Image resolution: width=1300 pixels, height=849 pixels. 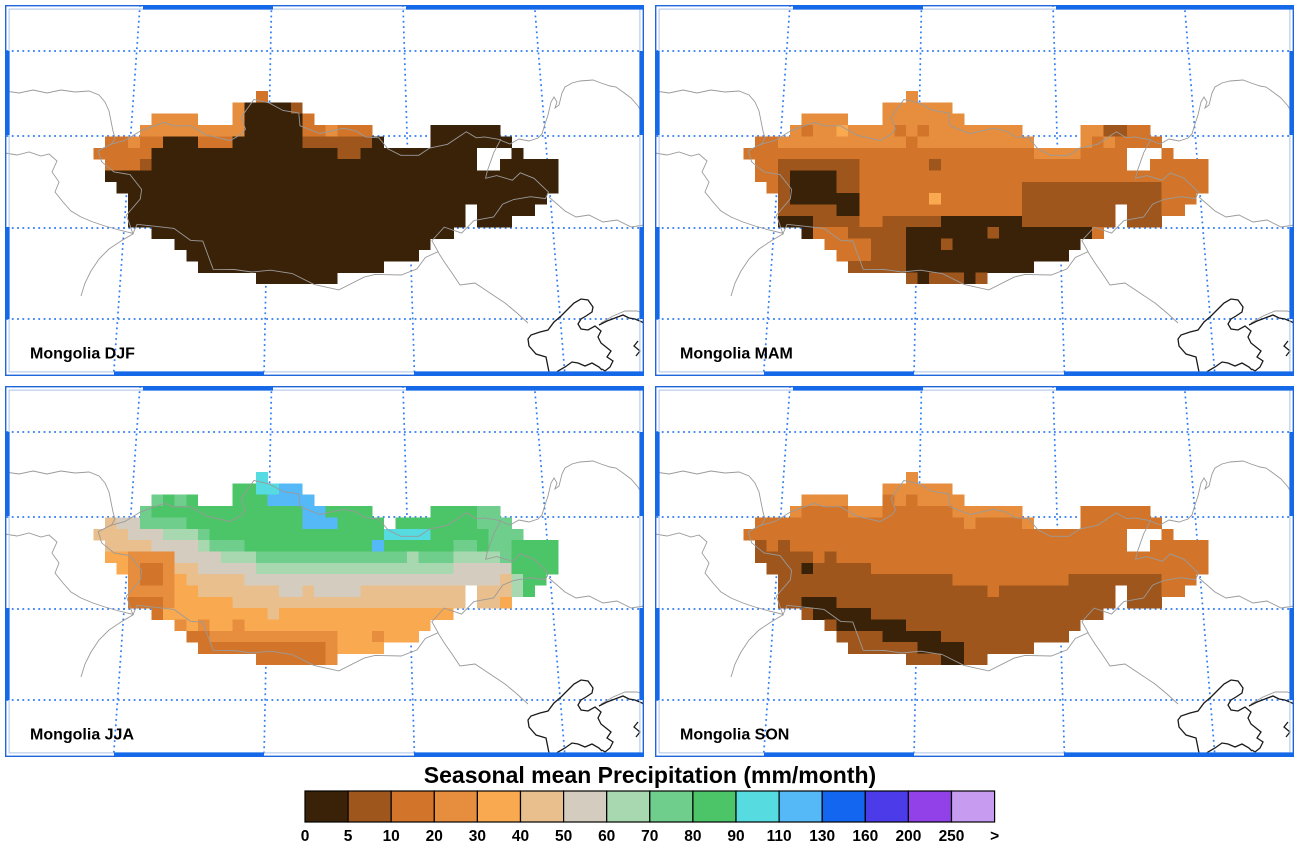 What do you see at coordinates (563, 836) in the screenshot?
I see `svg-text: 50` at bounding box center [563, 836].